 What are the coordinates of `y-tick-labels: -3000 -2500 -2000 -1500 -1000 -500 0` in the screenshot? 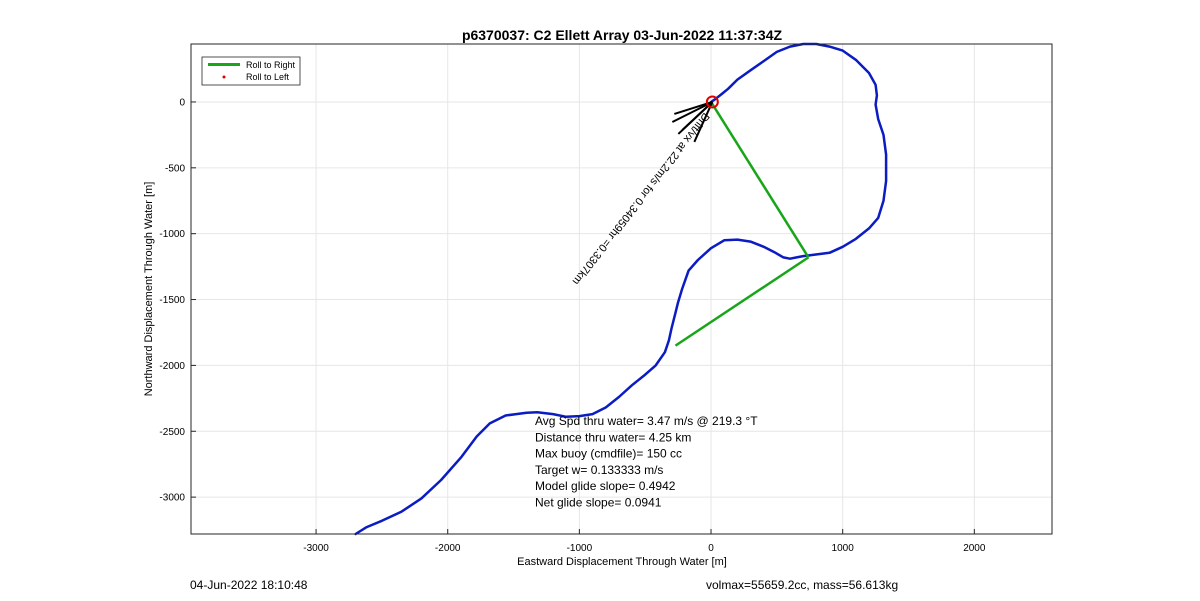 It's located at (177, 300).